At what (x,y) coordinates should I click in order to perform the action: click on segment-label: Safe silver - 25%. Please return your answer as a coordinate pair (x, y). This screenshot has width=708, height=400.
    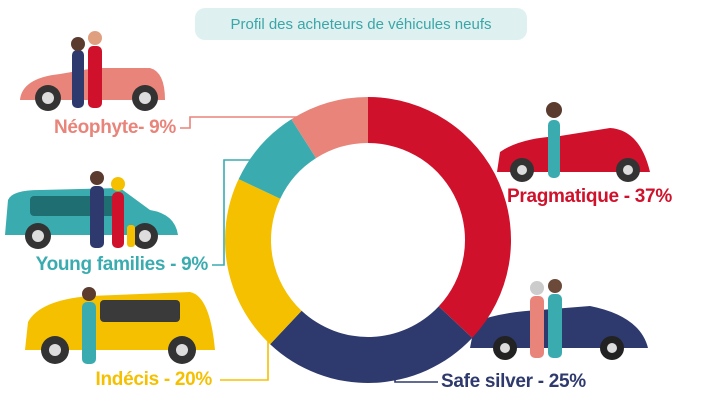
    Looking at the image, I should click on (513, 381).